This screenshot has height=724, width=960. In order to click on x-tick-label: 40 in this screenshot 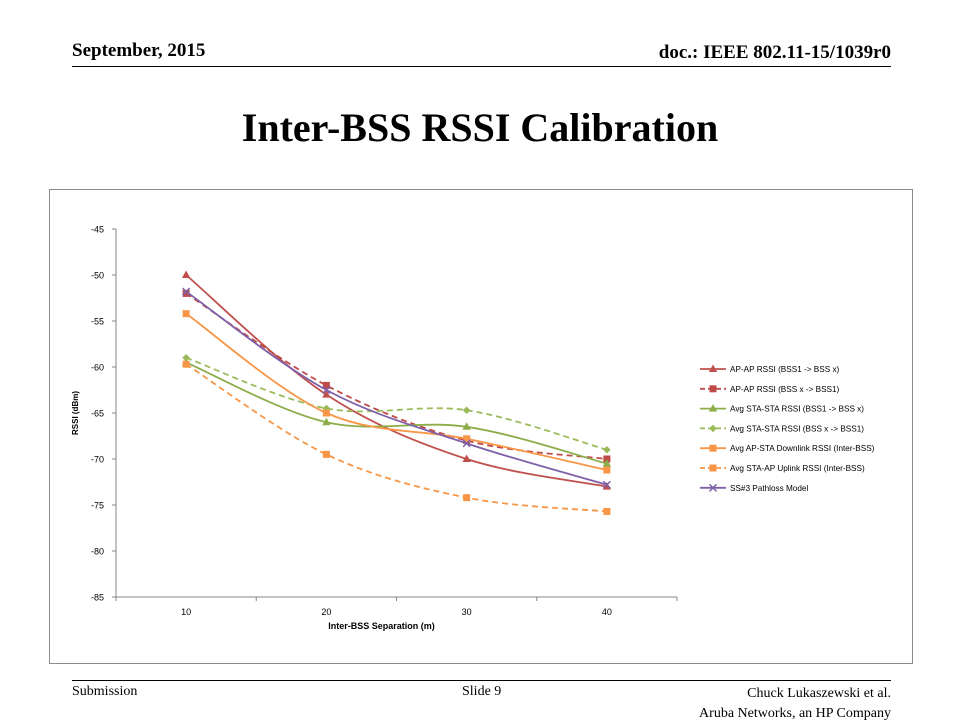, I will do `click(607, 612)`.